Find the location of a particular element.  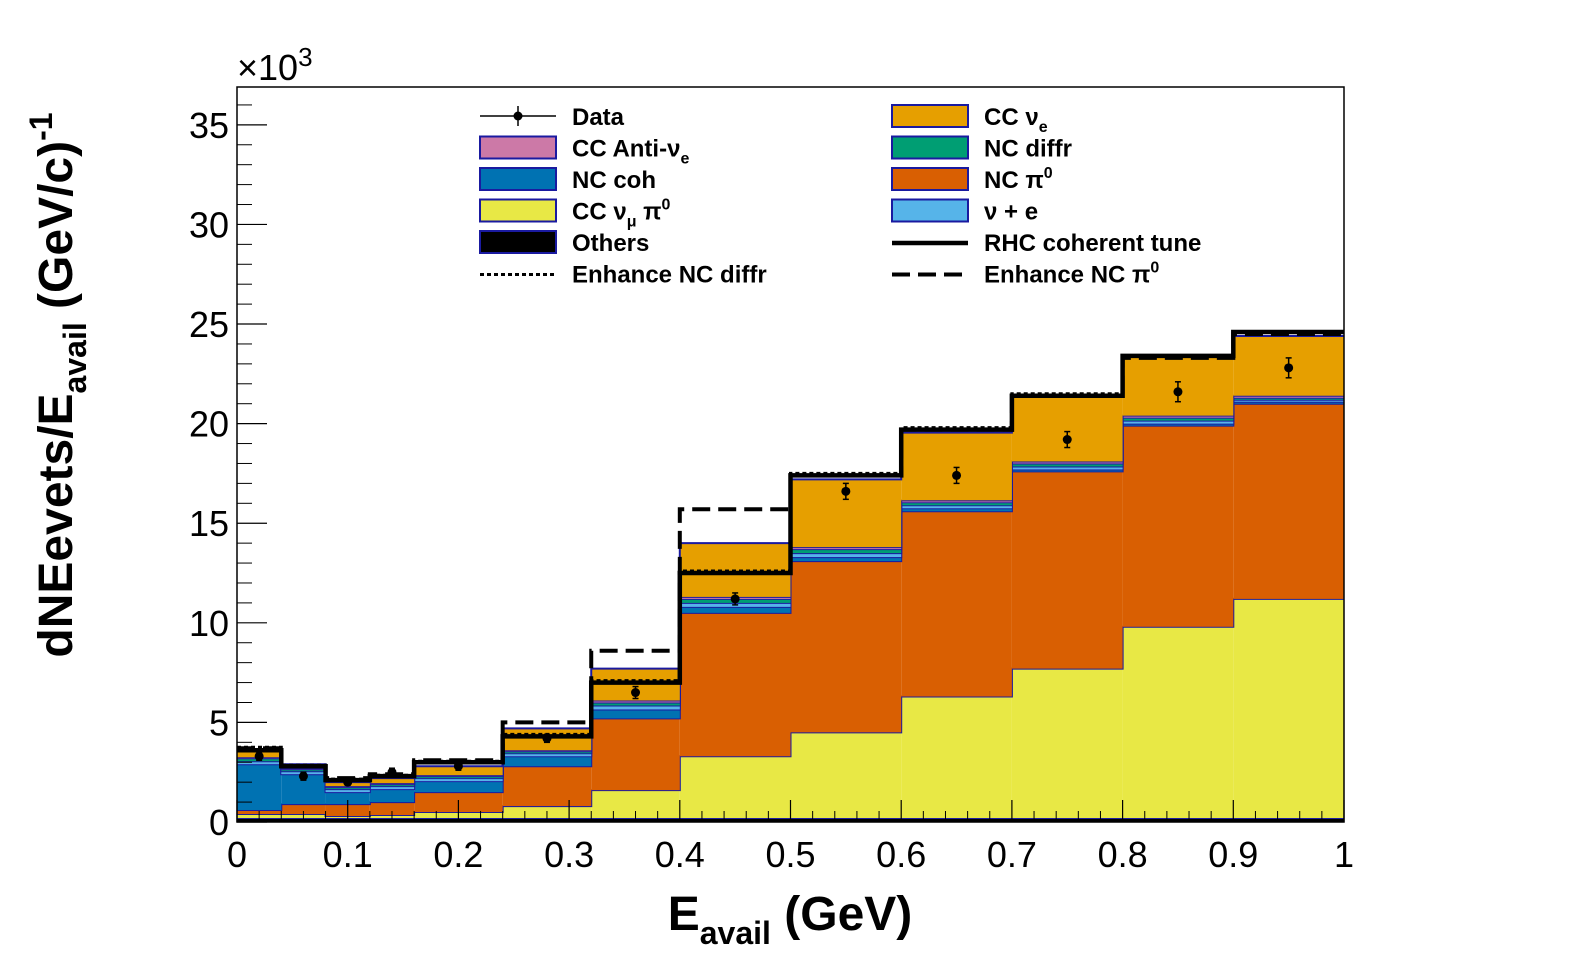

legend-item: CC νμ π0 is located at coordinates (575, 214).